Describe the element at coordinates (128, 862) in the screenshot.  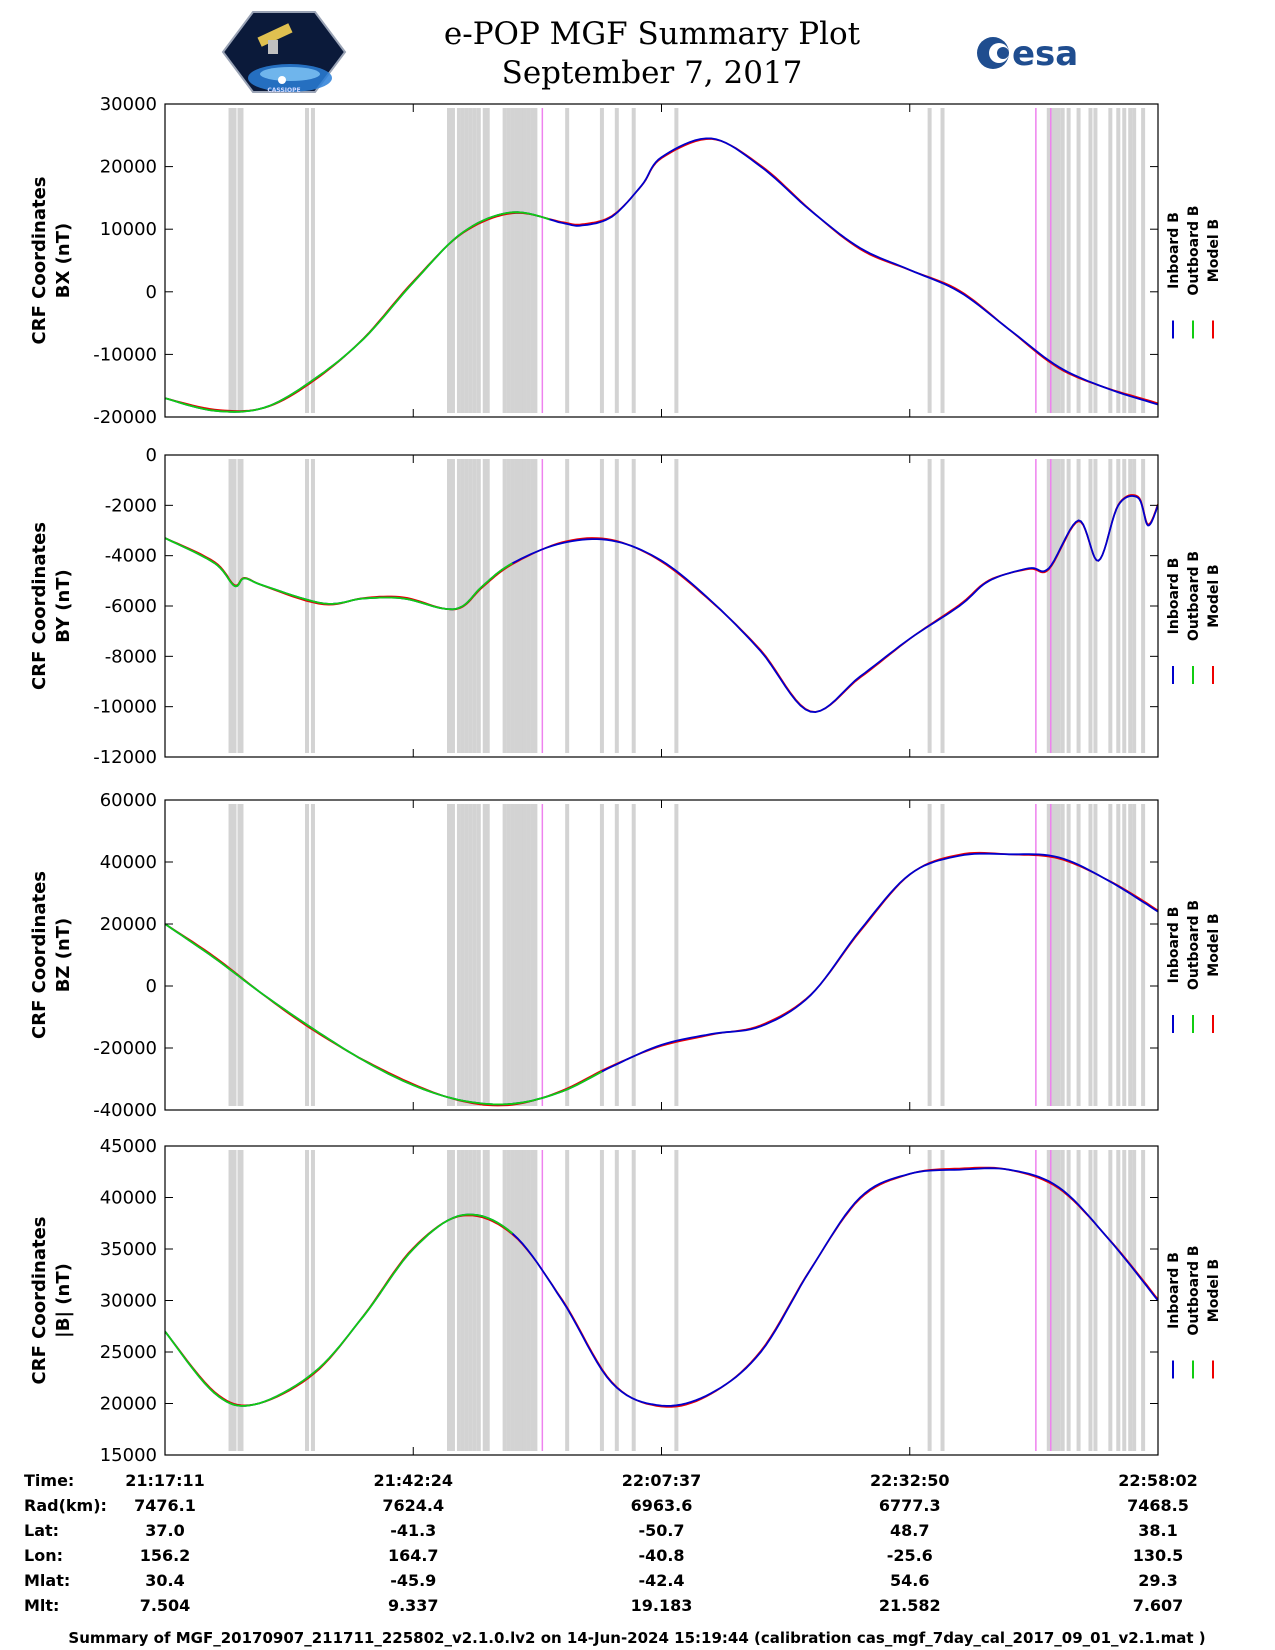
I see `y-tick-label: 40000` at that location.